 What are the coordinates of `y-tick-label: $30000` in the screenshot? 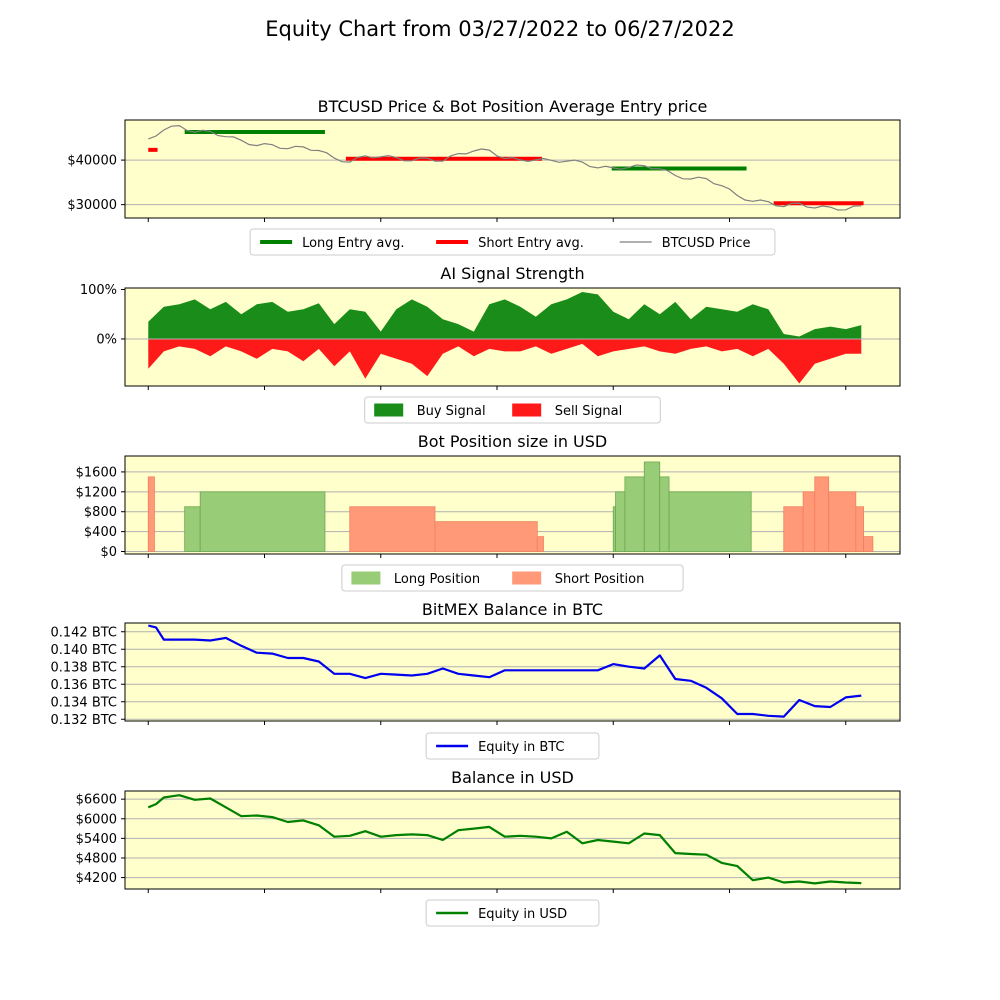 It's located at (92, 205).